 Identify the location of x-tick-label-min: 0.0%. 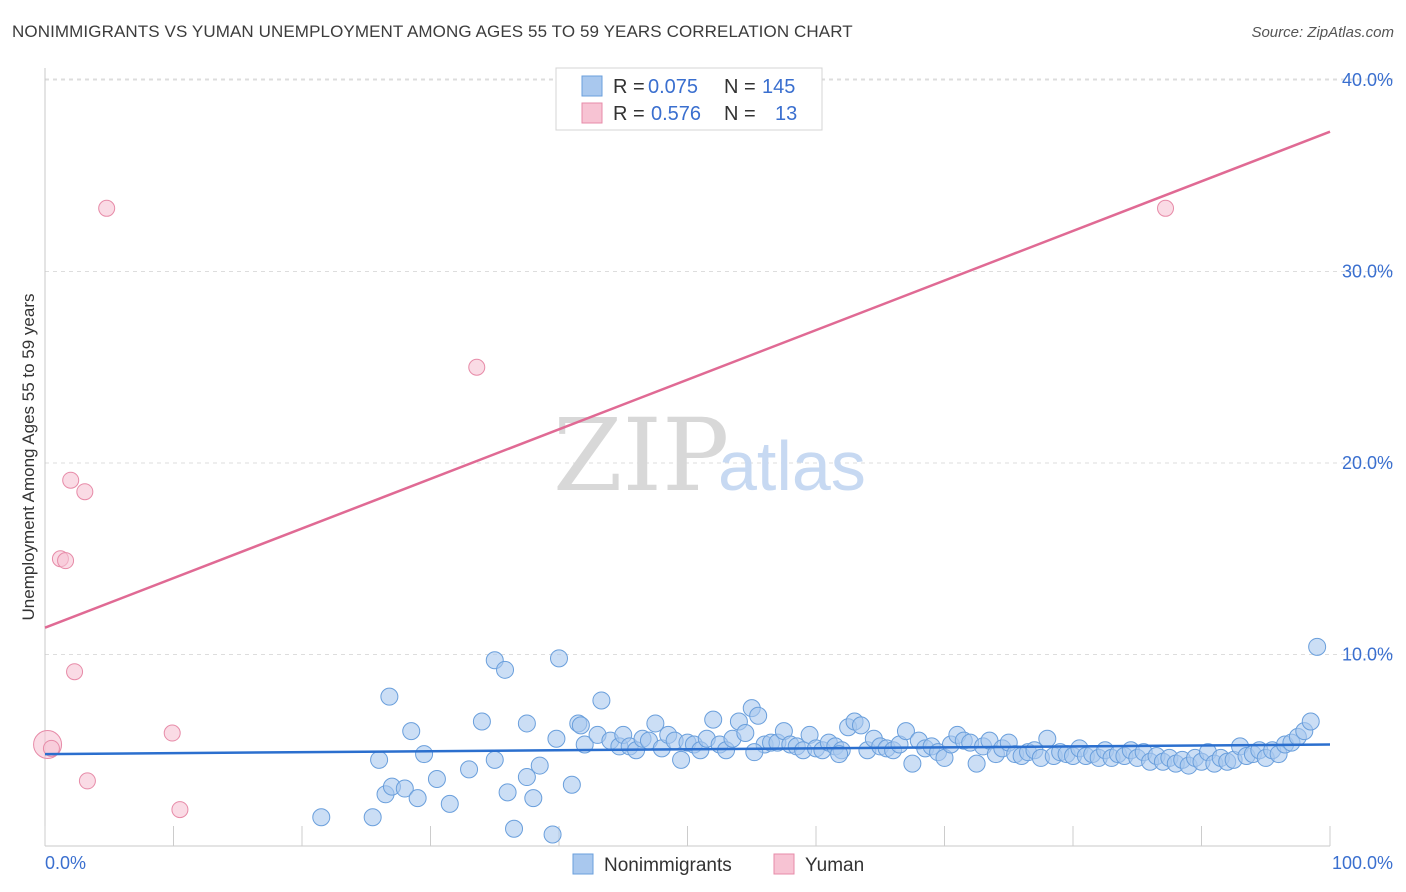
(65, 863).